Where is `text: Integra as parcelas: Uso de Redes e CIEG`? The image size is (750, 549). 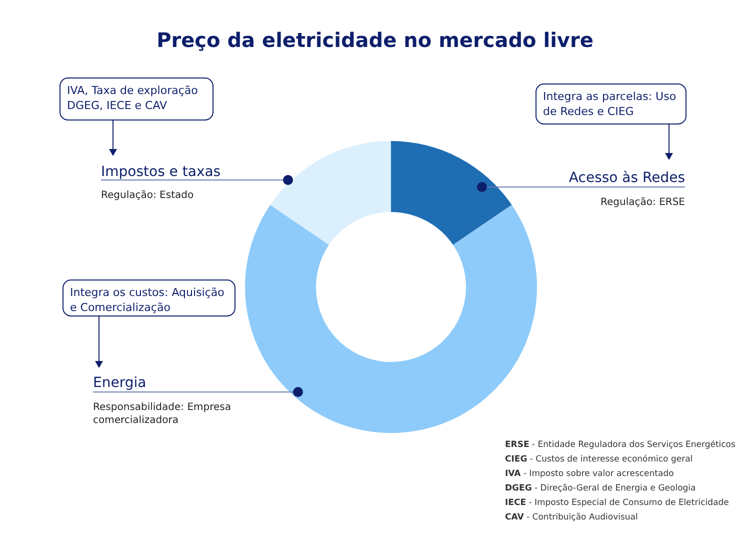 text: Integra as parcelas: Uso de Redes e CIEG is located at coordinates (609, 104).